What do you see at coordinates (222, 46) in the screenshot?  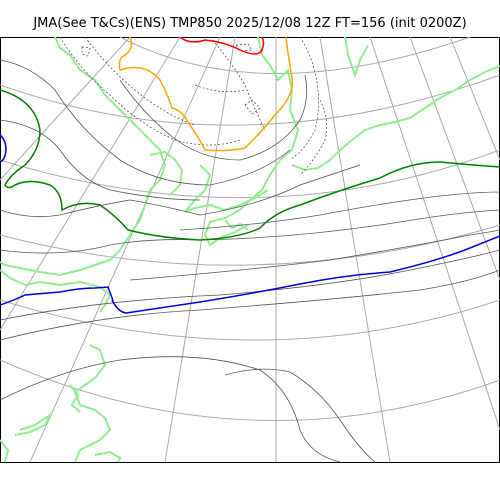 I see `isotherm-red` at bounding box center [222, 46].